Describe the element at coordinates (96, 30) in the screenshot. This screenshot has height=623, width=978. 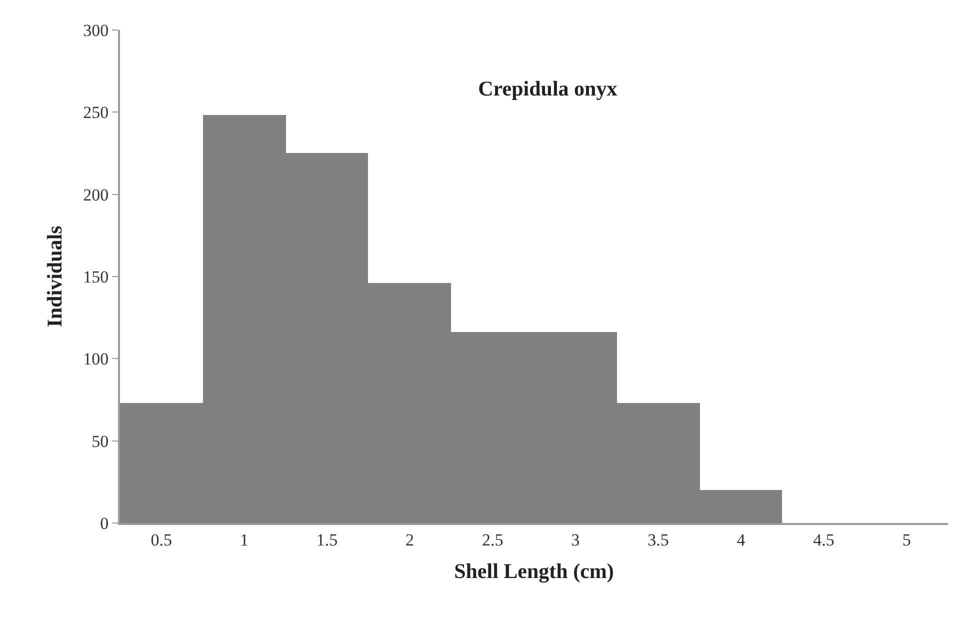
I see `y-tick-label: 300` at that location.